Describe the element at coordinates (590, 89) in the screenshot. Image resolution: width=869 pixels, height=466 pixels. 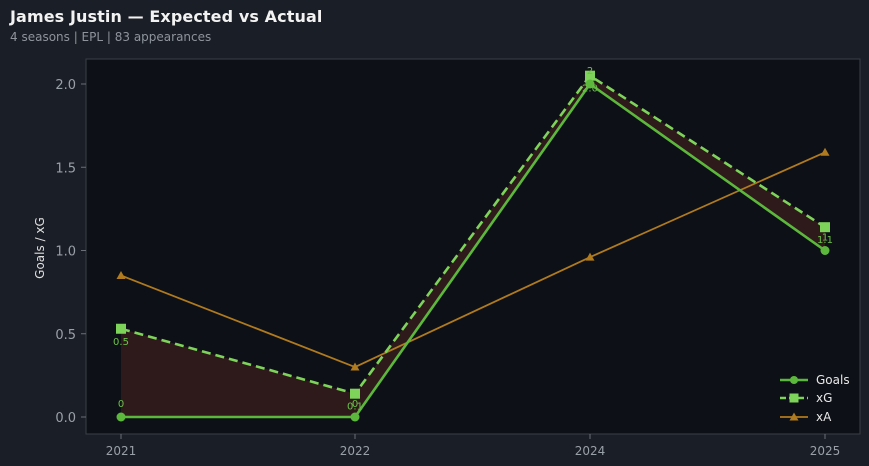
I see `xg-value-label: 2.0` at that location.